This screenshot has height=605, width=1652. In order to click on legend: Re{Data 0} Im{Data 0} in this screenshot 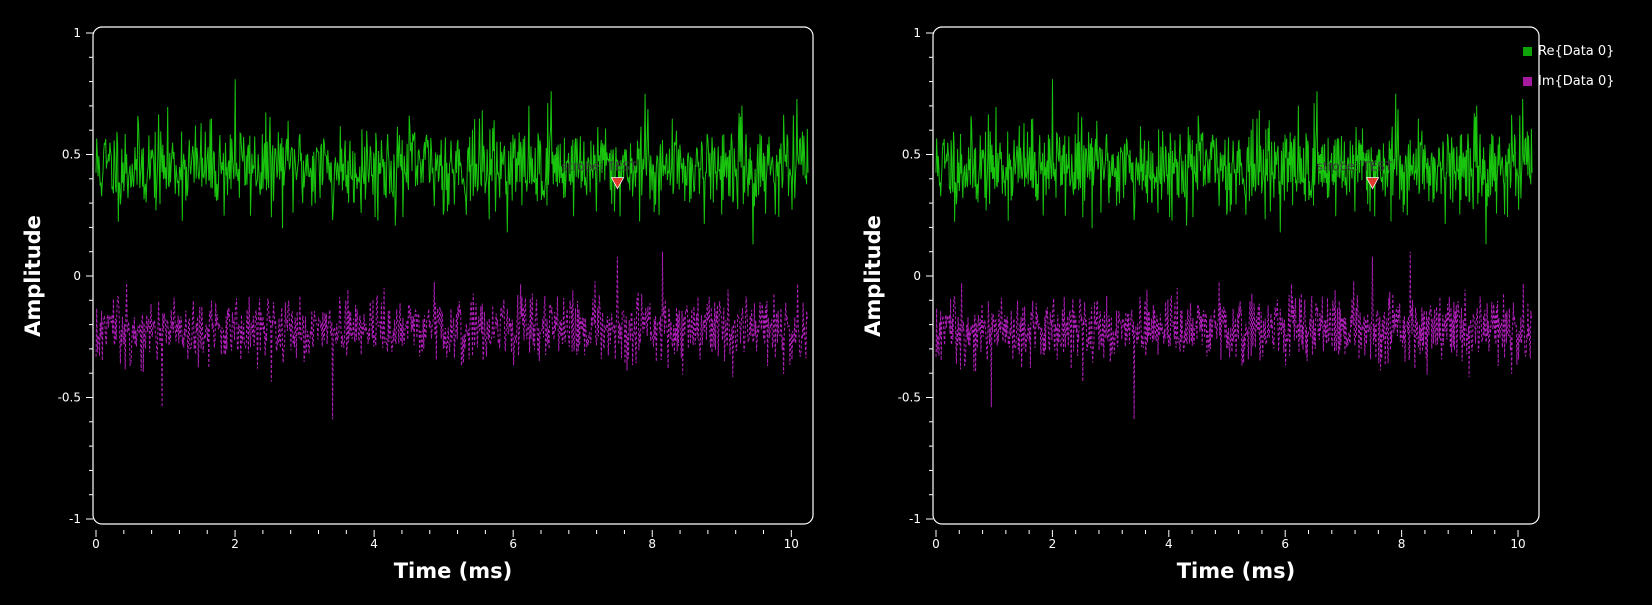, I will do `click(1568, 66)`.